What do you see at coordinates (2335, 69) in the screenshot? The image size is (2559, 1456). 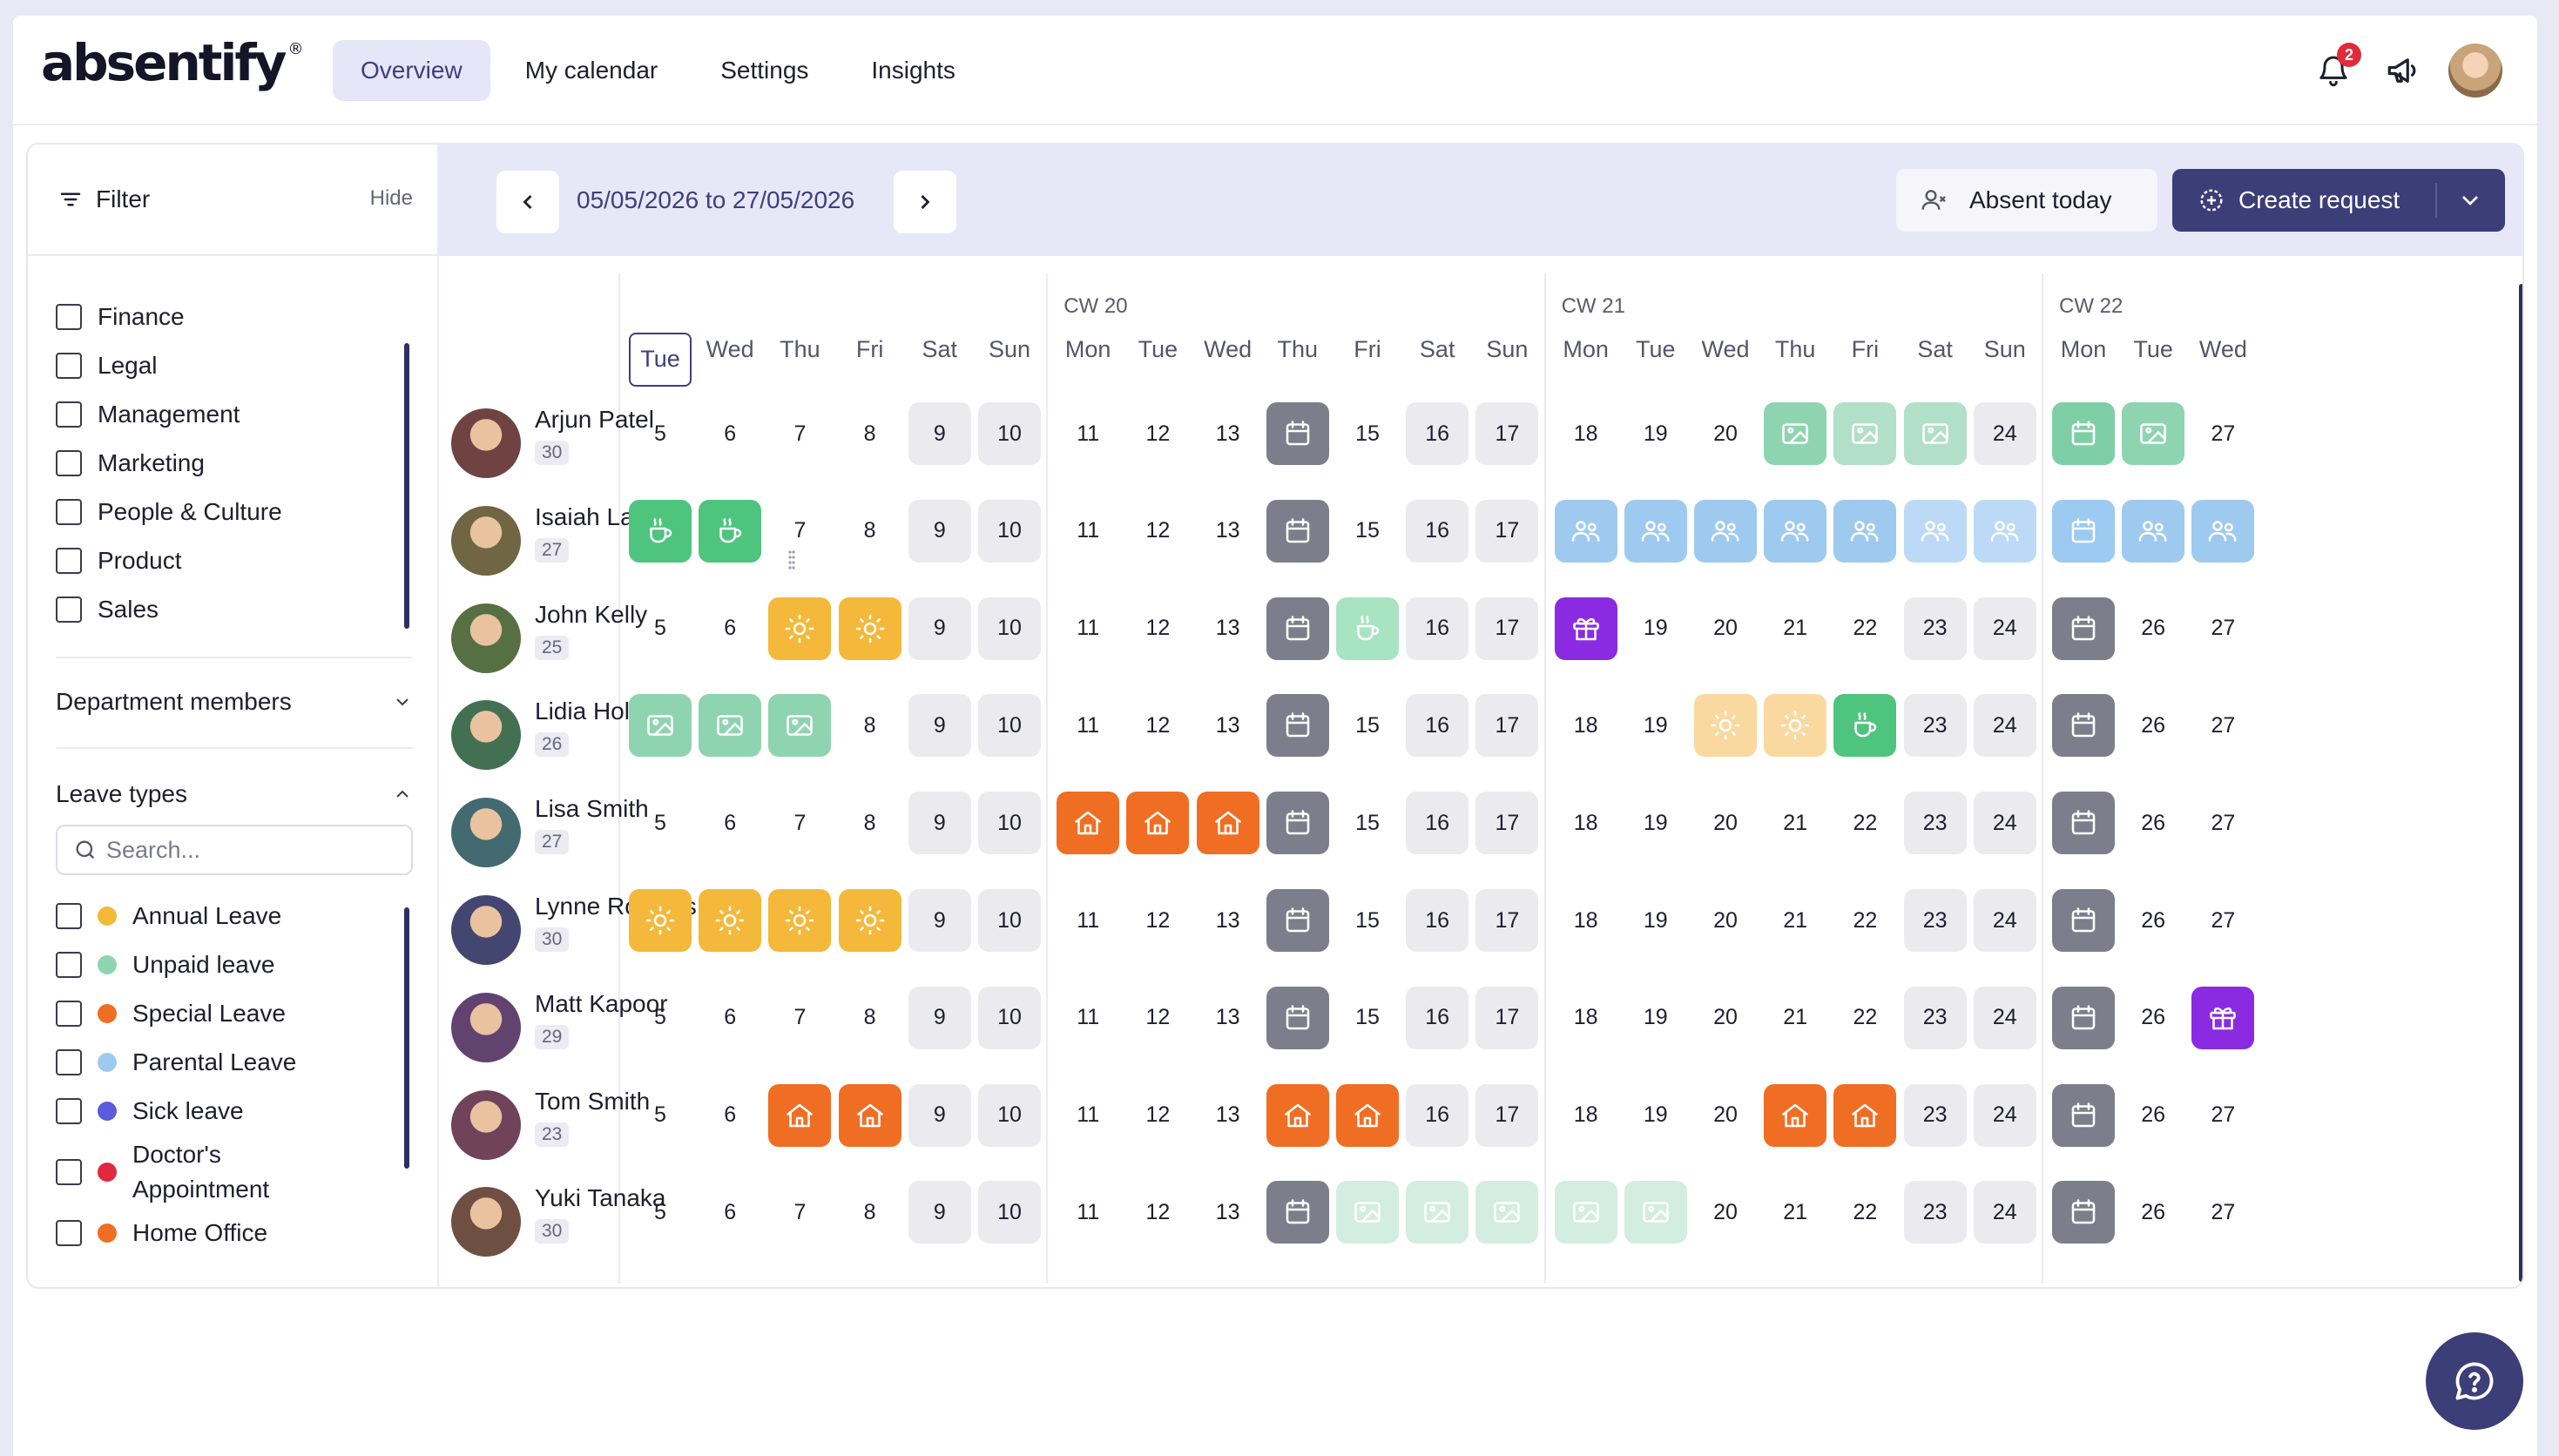 I see `notifications-button: 2` at bounding box center [2335, 69].